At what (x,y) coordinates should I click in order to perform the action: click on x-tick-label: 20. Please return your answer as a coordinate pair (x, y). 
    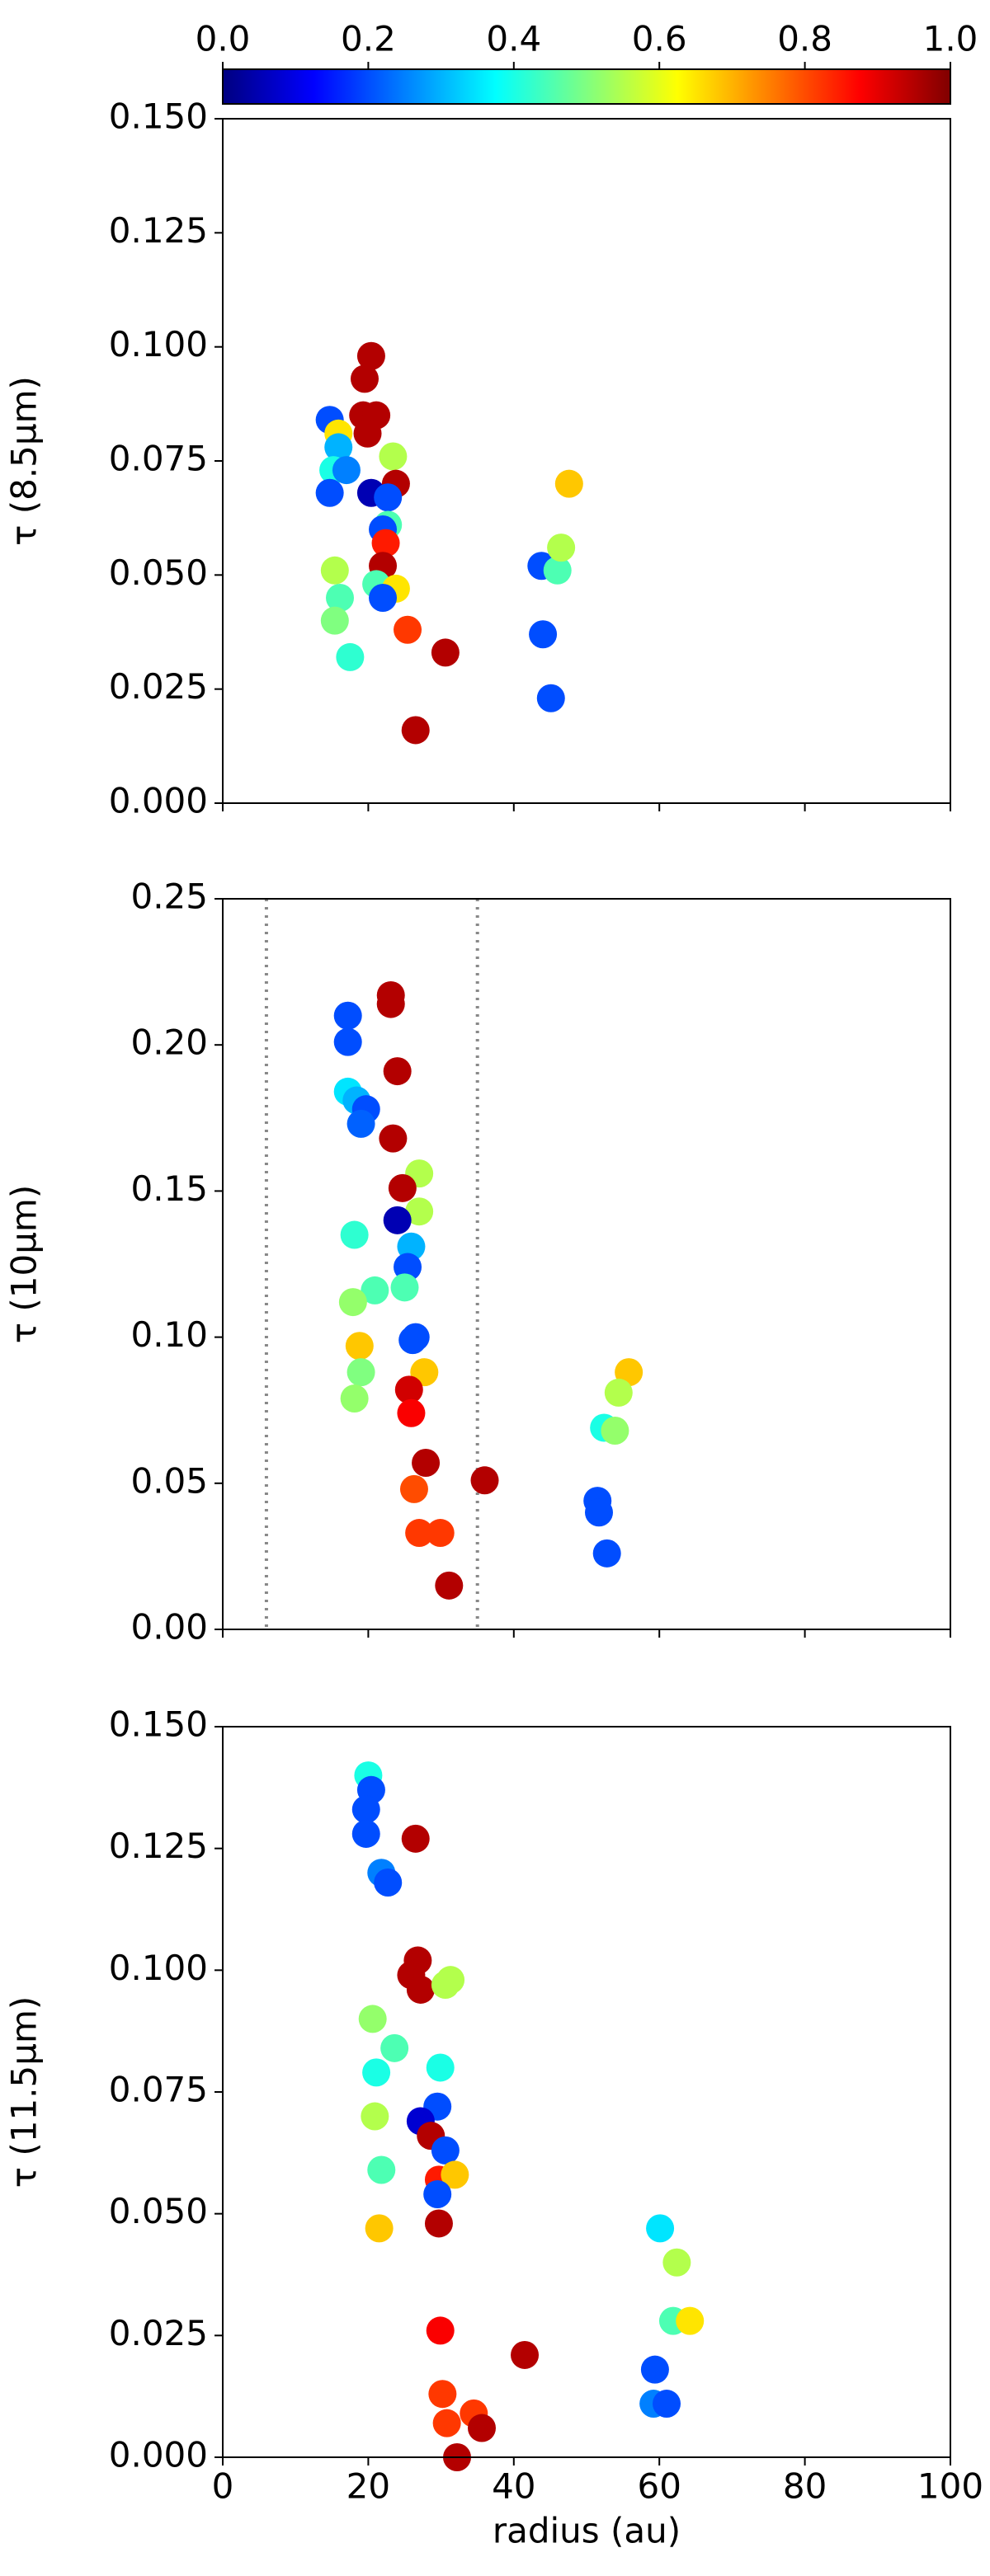
    Looking at the image, I should click on (368, 2486).